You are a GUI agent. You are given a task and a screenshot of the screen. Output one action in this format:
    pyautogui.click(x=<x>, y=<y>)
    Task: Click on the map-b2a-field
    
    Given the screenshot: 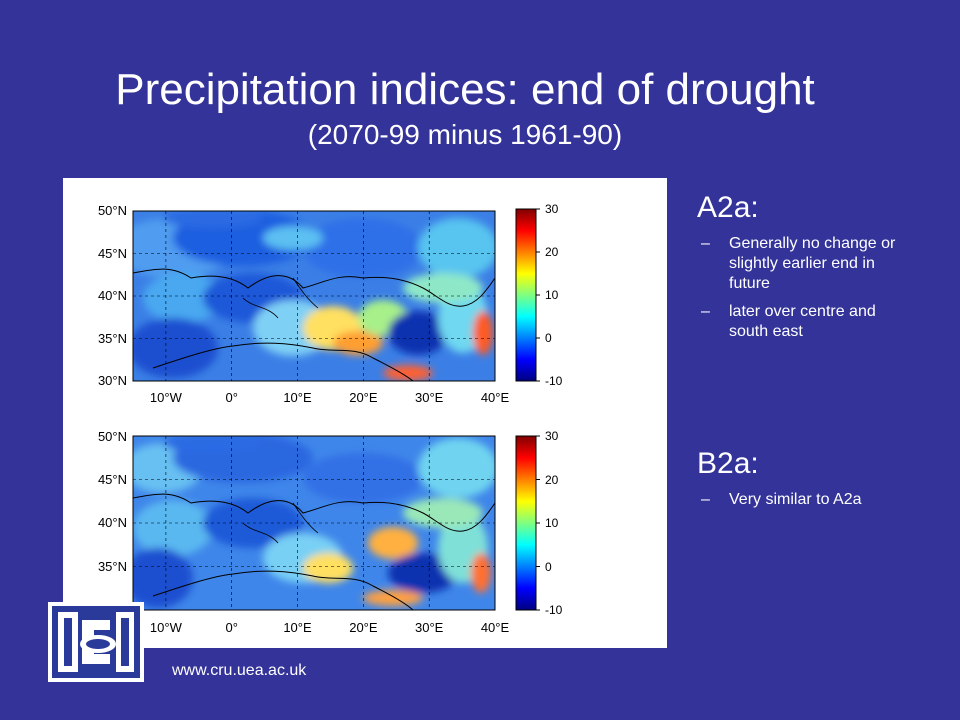 What is the action you would take?
    pyautogui.click(x=314, y=523)
    